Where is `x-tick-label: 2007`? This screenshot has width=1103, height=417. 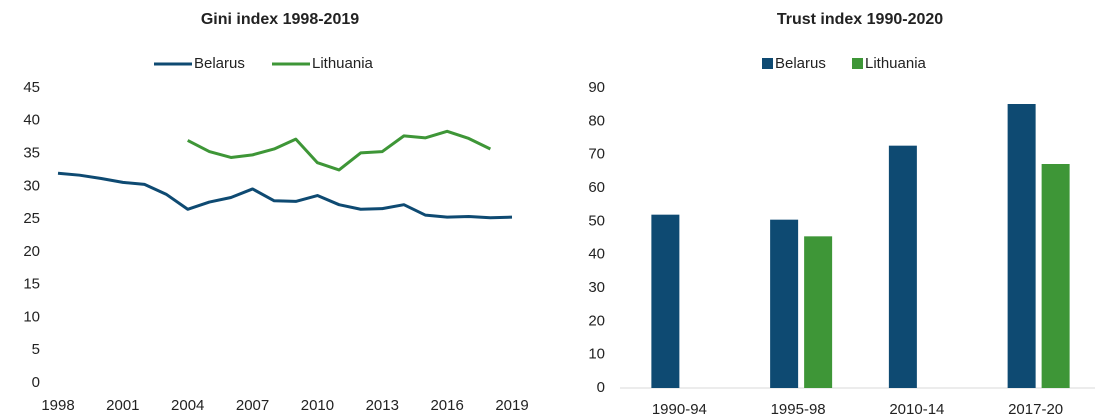
x-tick-label: 2007 is located at coordinates (252, 405).